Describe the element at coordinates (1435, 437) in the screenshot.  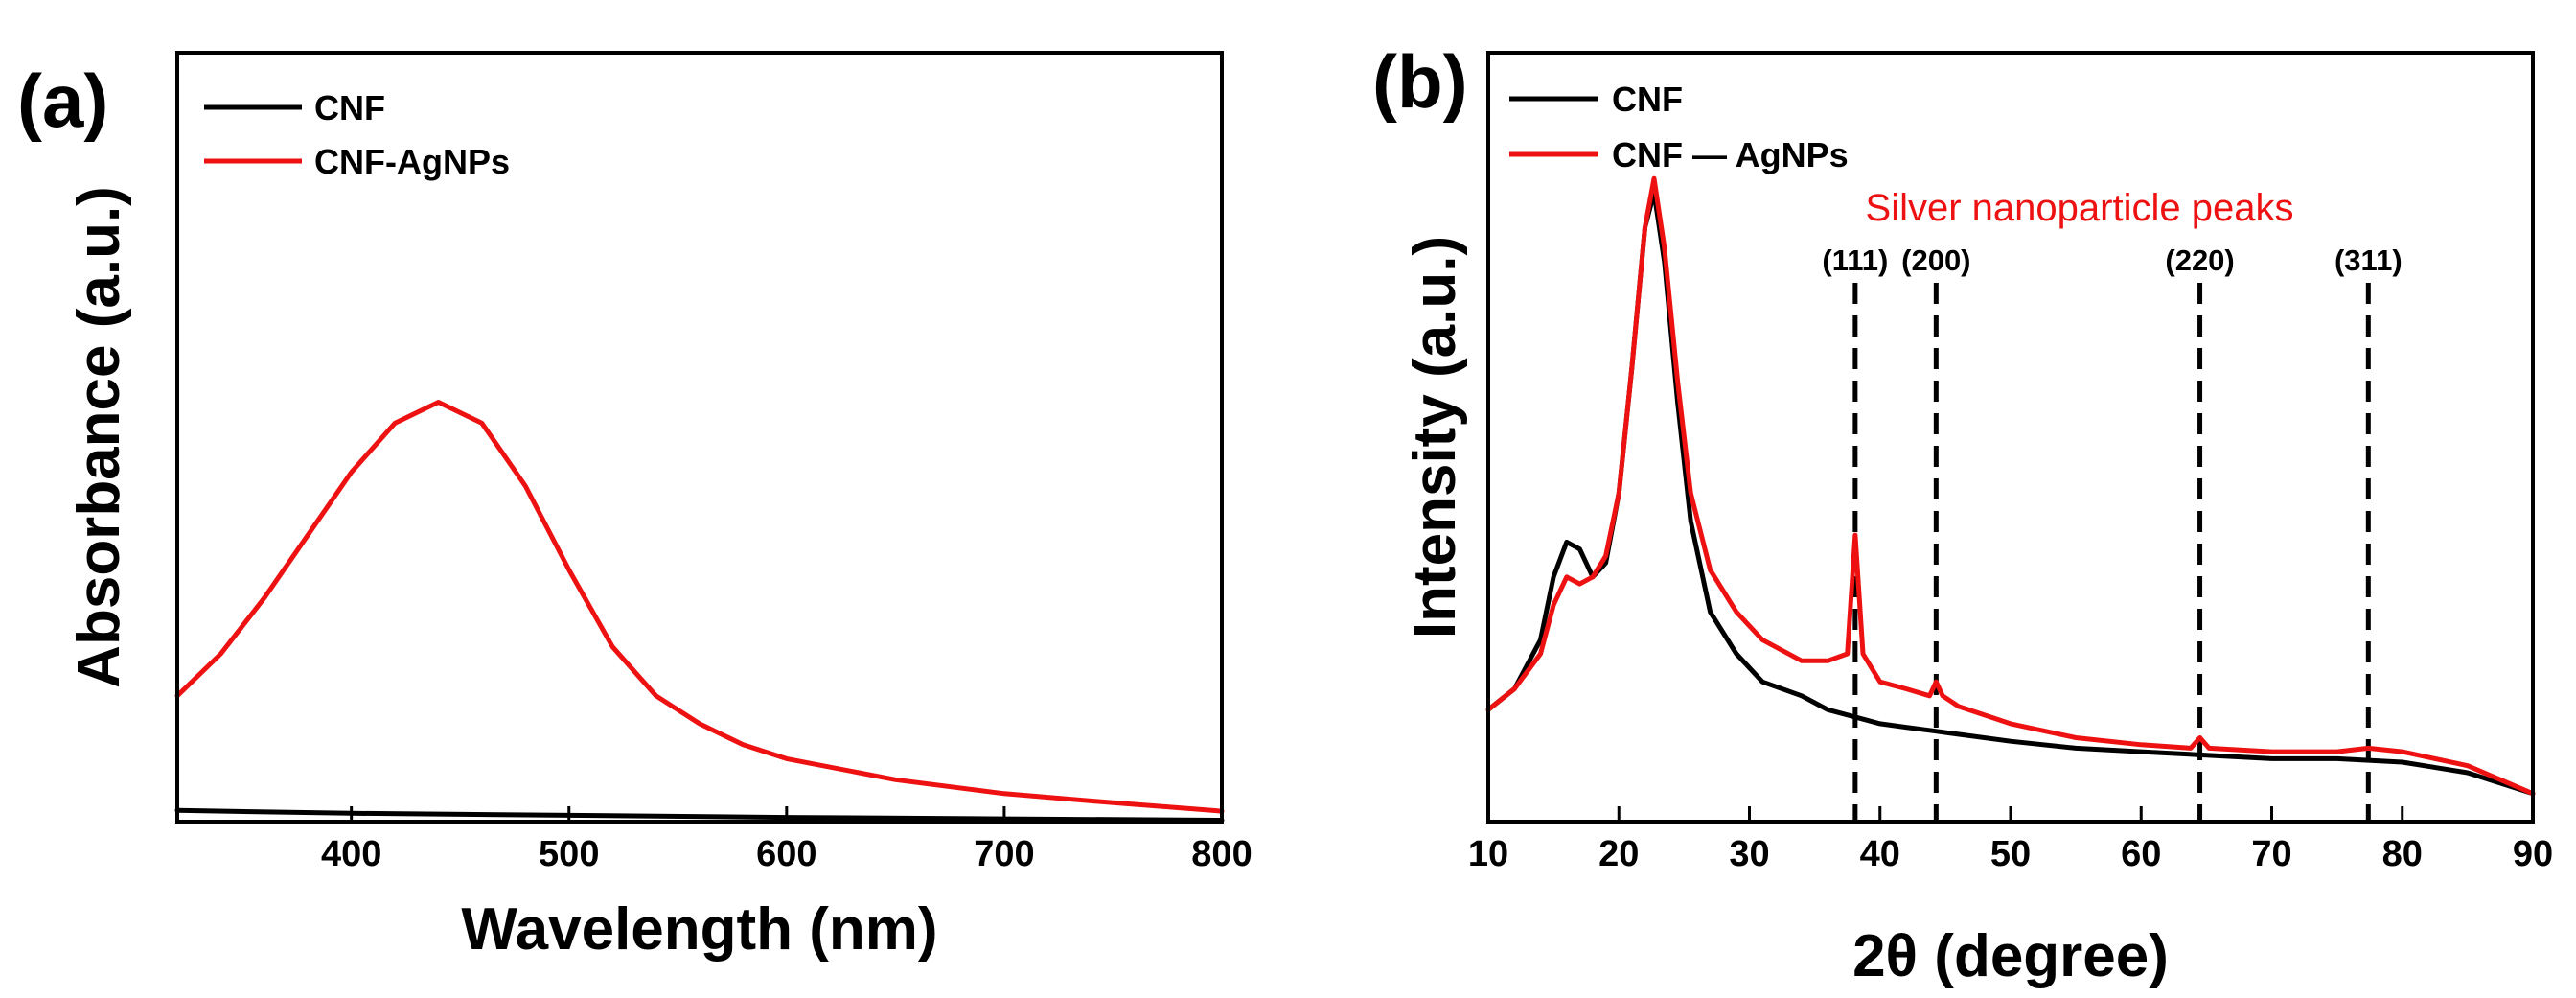
I see `panel-b-y-axis-title: Intensity (a.u.)` at that location.